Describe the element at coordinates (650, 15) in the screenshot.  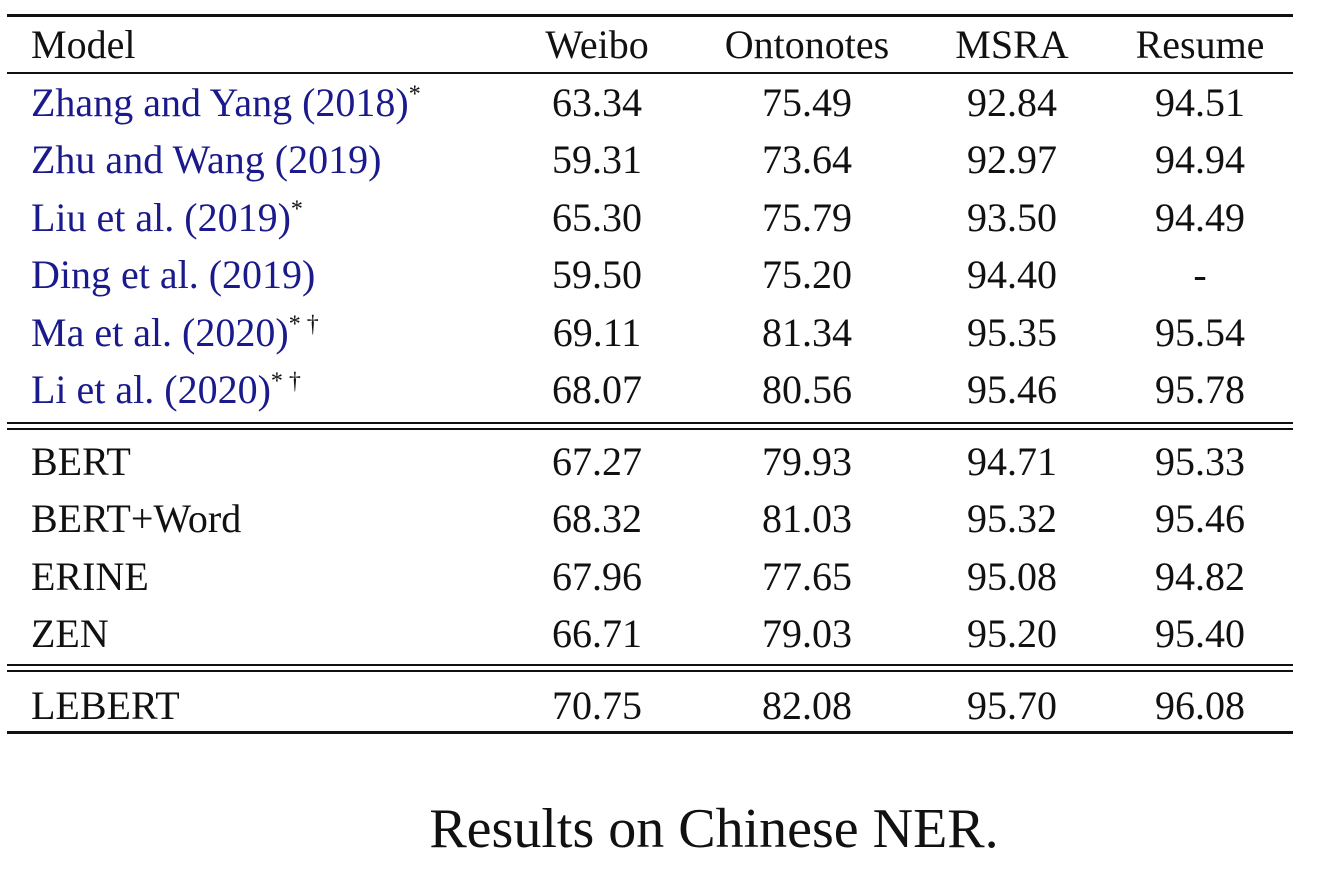
I see `top-rule` at that location.